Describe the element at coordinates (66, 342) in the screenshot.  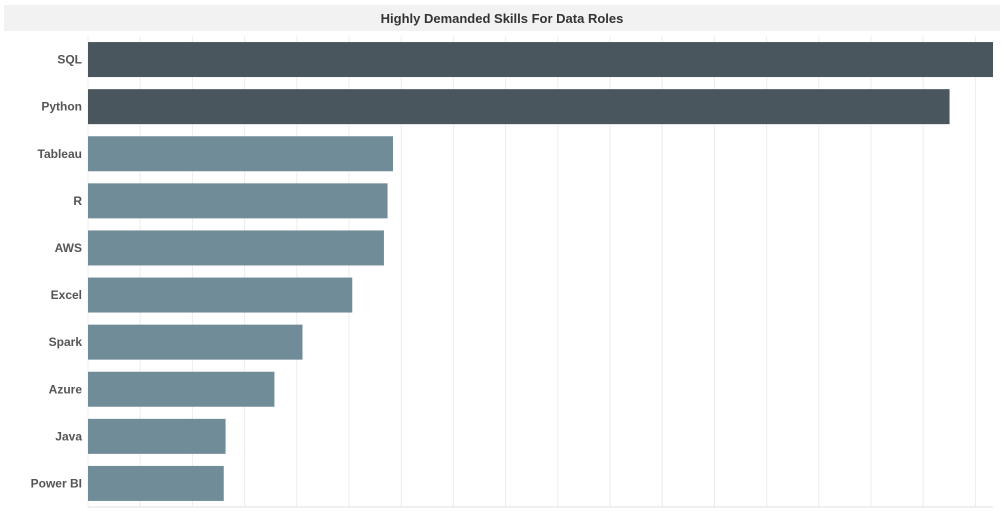
I see `category-label: Spark` at that location.